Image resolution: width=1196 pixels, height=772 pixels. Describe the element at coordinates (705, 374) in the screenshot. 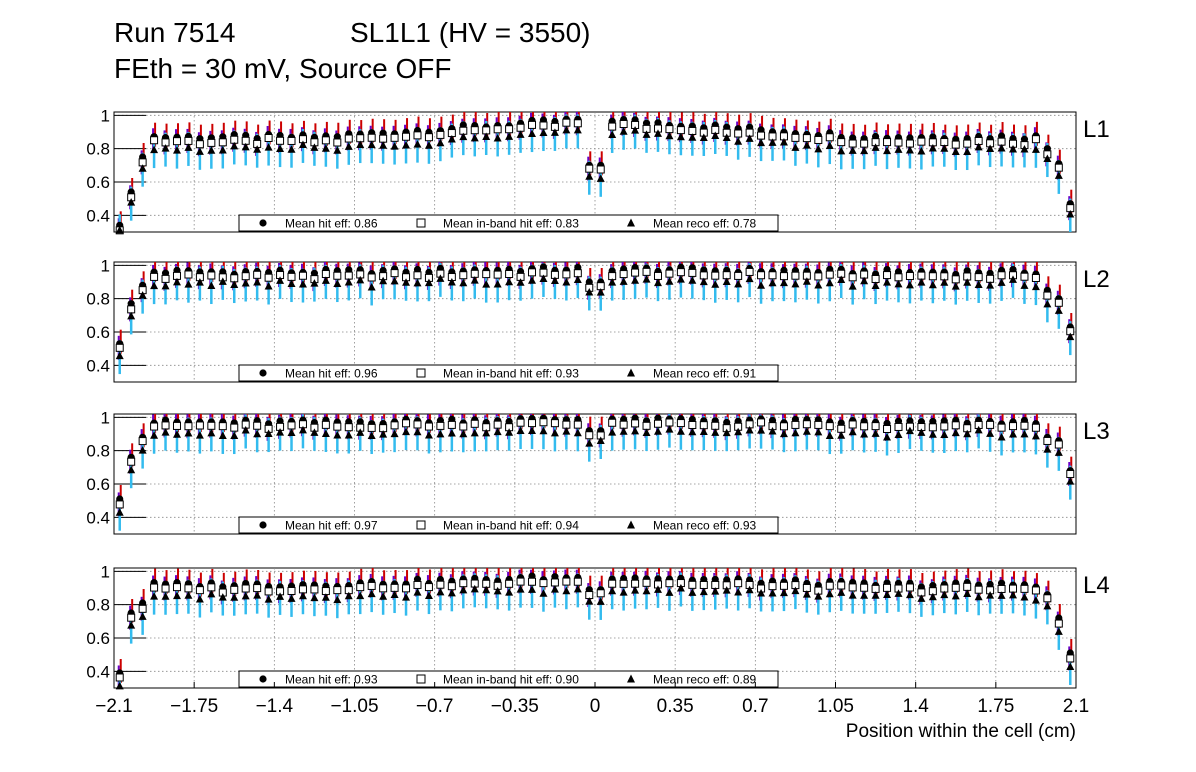

I see `legend-reco-label: Mean reco eff: 0.91` at that location.